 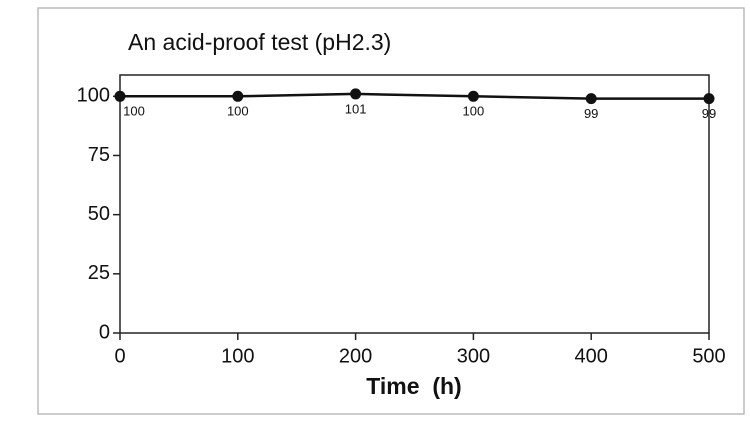 I want to click on y-tick-label: 25, so click(x=99, y=273).